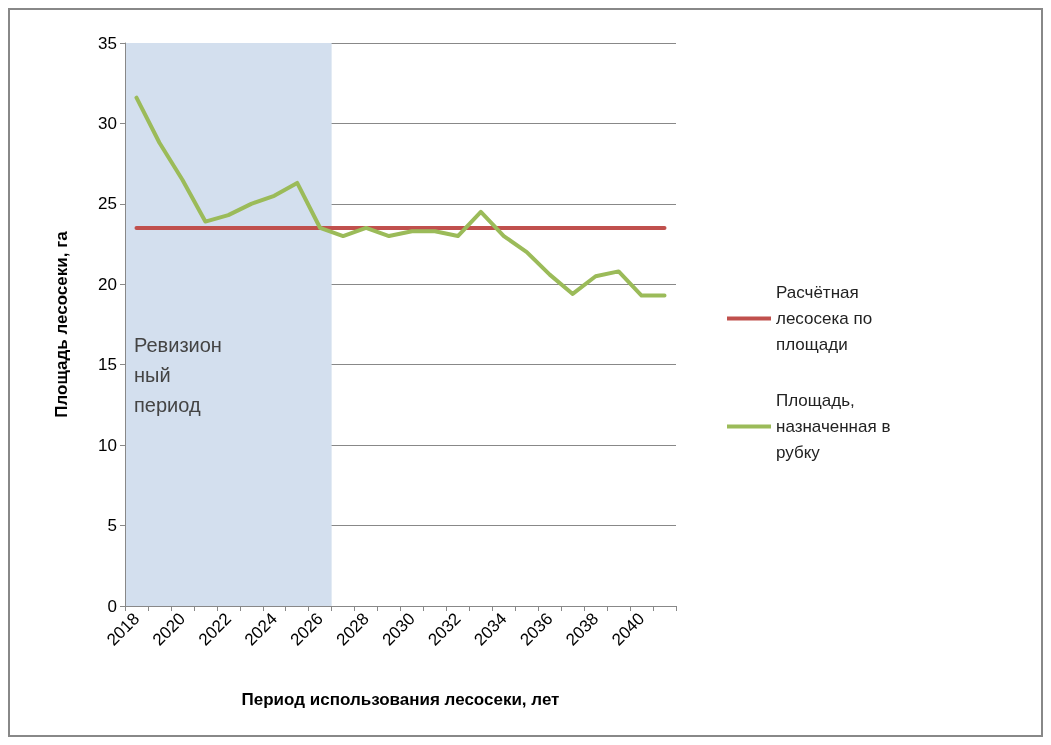 The height and width of the screenshot is (745, 1051). What do you see at coordinates (107, 445) in the screenshot?
I see `y-tick-label: 10` at bounding box center [107, 445].